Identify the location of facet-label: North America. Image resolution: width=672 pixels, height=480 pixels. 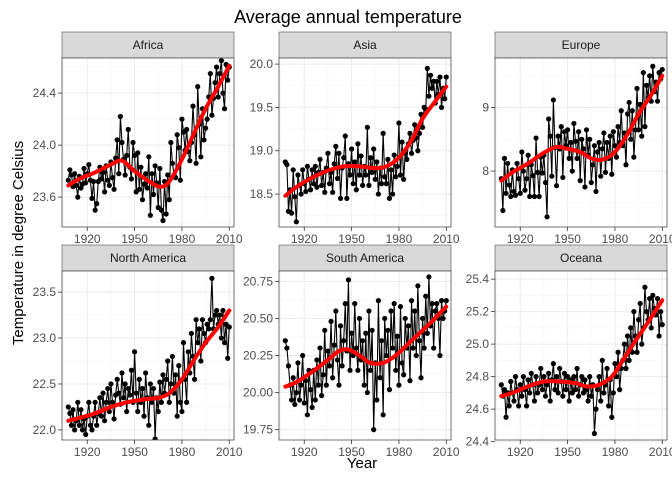
(148, 258).